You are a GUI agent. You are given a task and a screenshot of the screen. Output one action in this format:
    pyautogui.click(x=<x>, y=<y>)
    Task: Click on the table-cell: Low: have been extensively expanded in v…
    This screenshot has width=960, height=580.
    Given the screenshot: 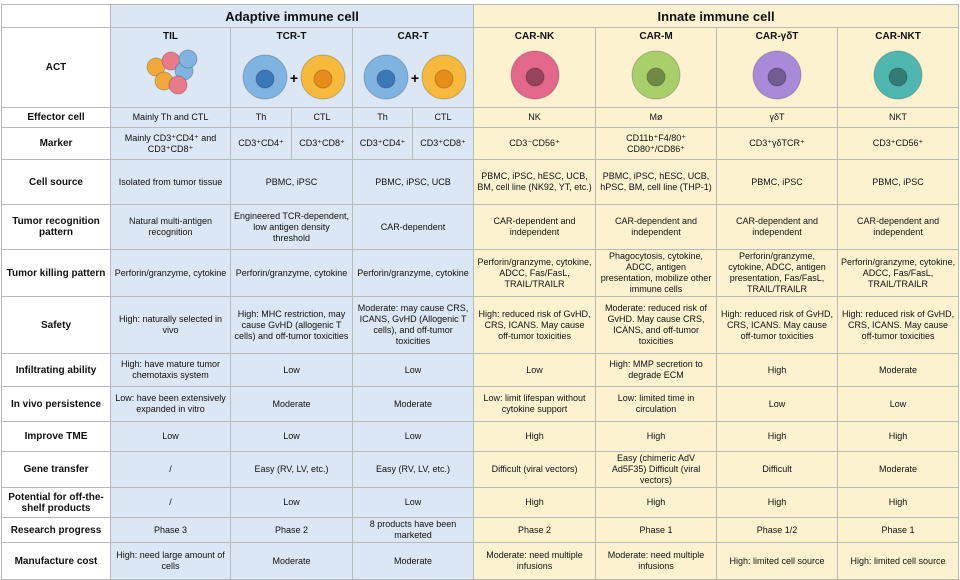 What is the action you would take?
    pyautogui.click(x=170, y=404)
    